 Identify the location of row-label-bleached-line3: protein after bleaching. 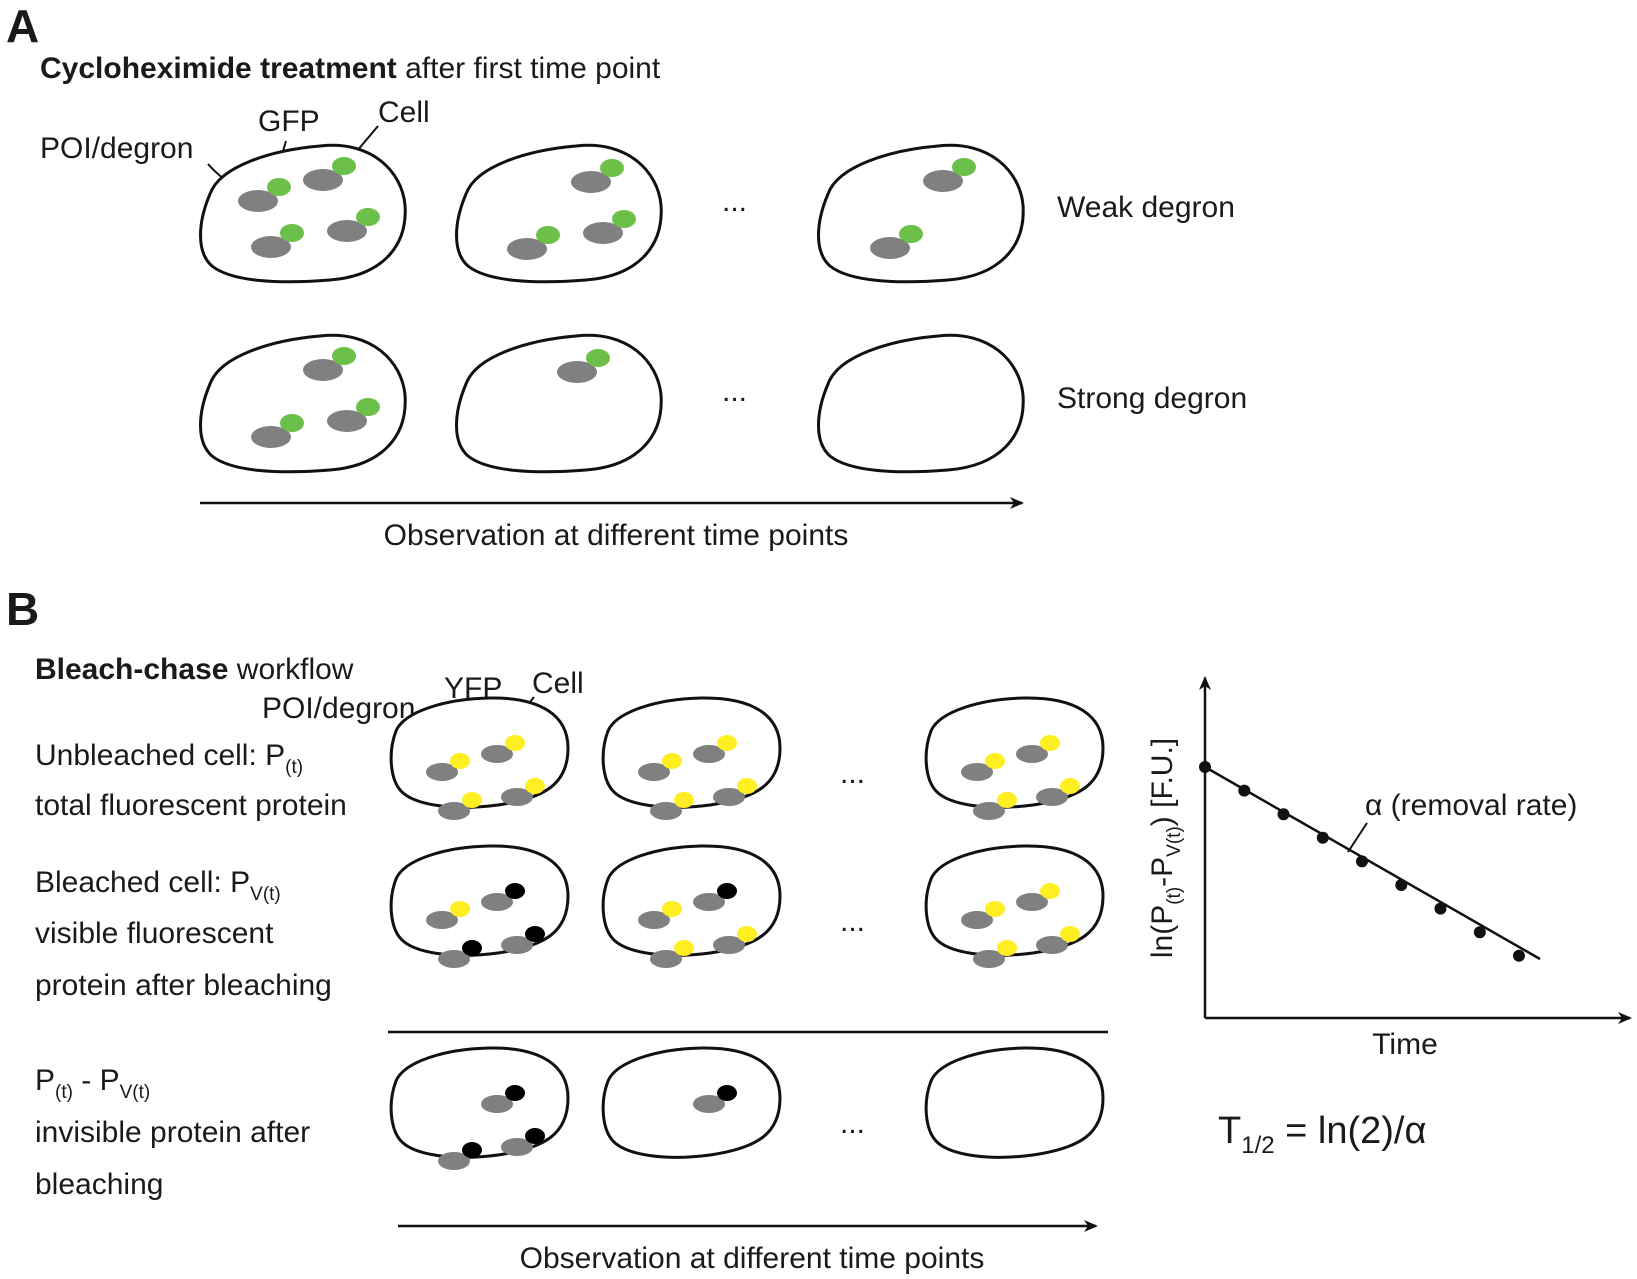
(183, 985).